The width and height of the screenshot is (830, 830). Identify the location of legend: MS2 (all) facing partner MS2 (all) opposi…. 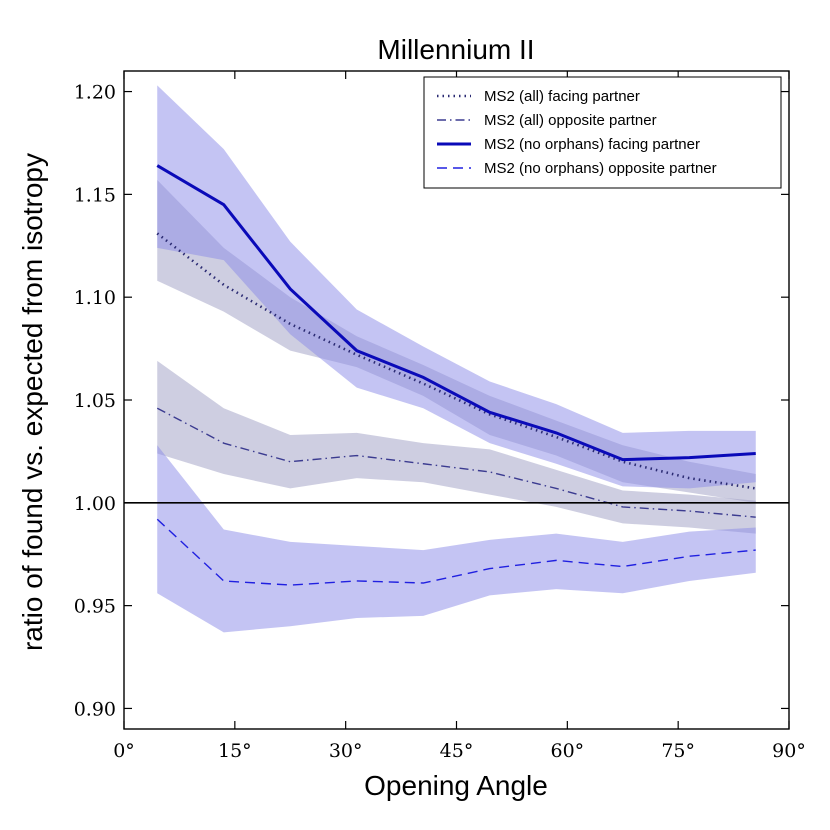
(602, 132).